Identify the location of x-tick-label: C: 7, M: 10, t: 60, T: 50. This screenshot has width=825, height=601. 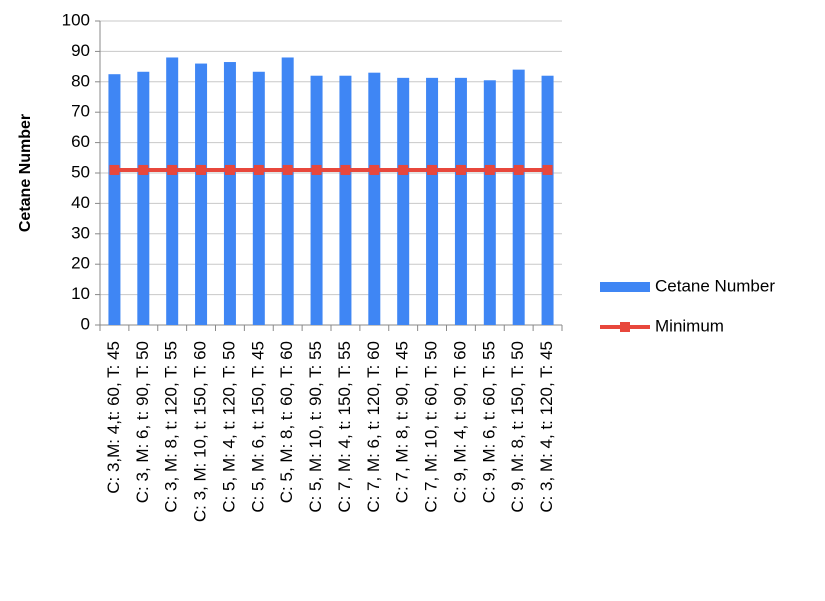
(431, 427).